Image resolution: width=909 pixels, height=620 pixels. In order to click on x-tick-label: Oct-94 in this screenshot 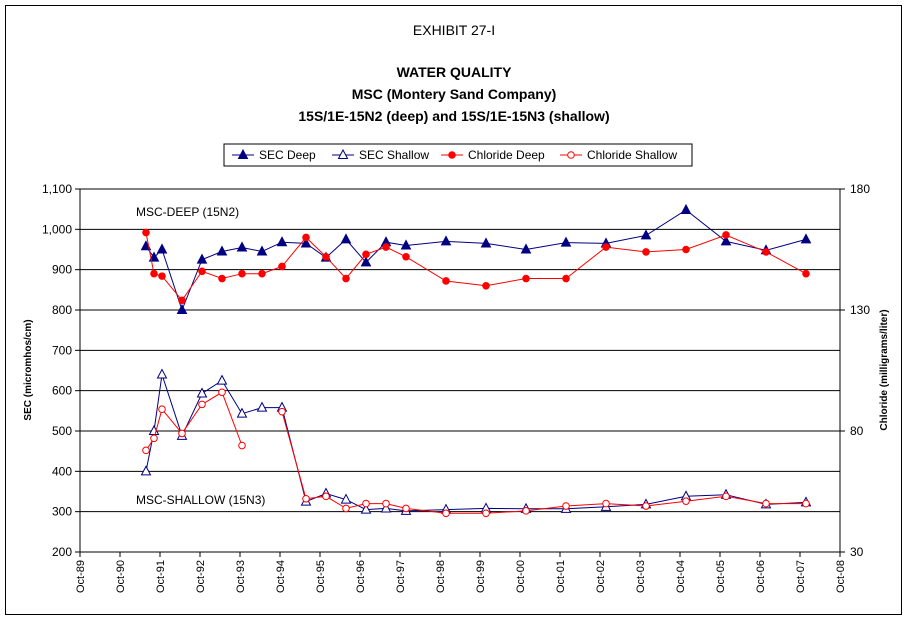, I will do `click(281, 576)`.